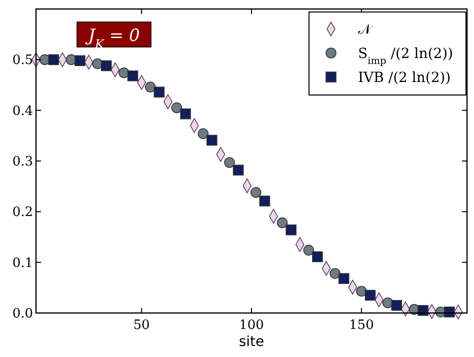 This screenshot has width=474, height=357. What do you see at coordinates (366, 30) in the screenshot?
I see `legend-label: 𝒩` at bounding box center [366, 30].